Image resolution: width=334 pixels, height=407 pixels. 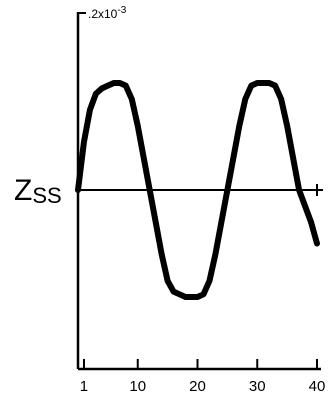 I want to click on y-top-value-mantissa: .2x10, so click(x=103, y=14).